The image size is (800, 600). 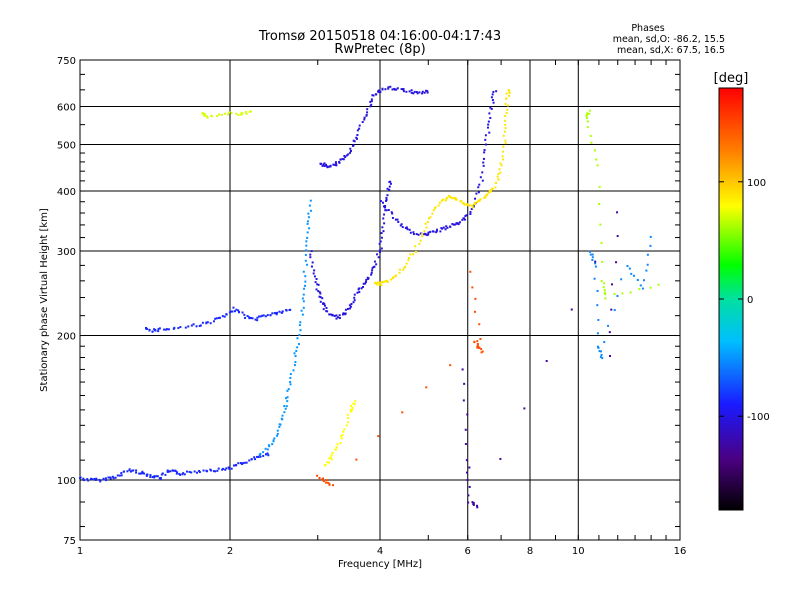 What do you see at coordinates (66, 337) in the screenshot?
I see `y-tick-label: 200` at bounding box center [66, 337].